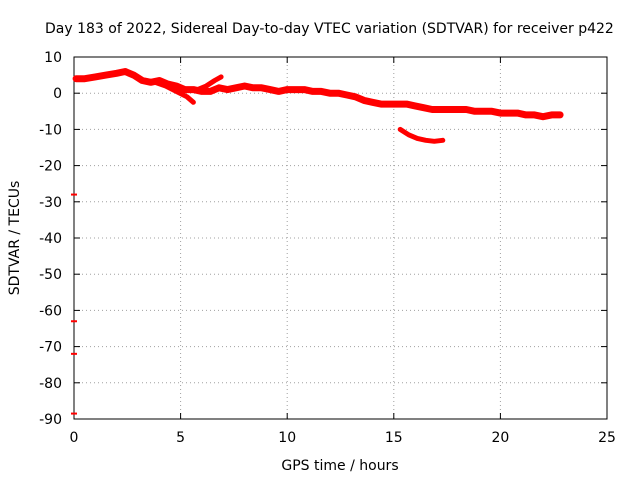  What do you see at coordinates (287, 438) in the screenshot?
I see `x-tick-label: 10` at bounding box center [287, 438].